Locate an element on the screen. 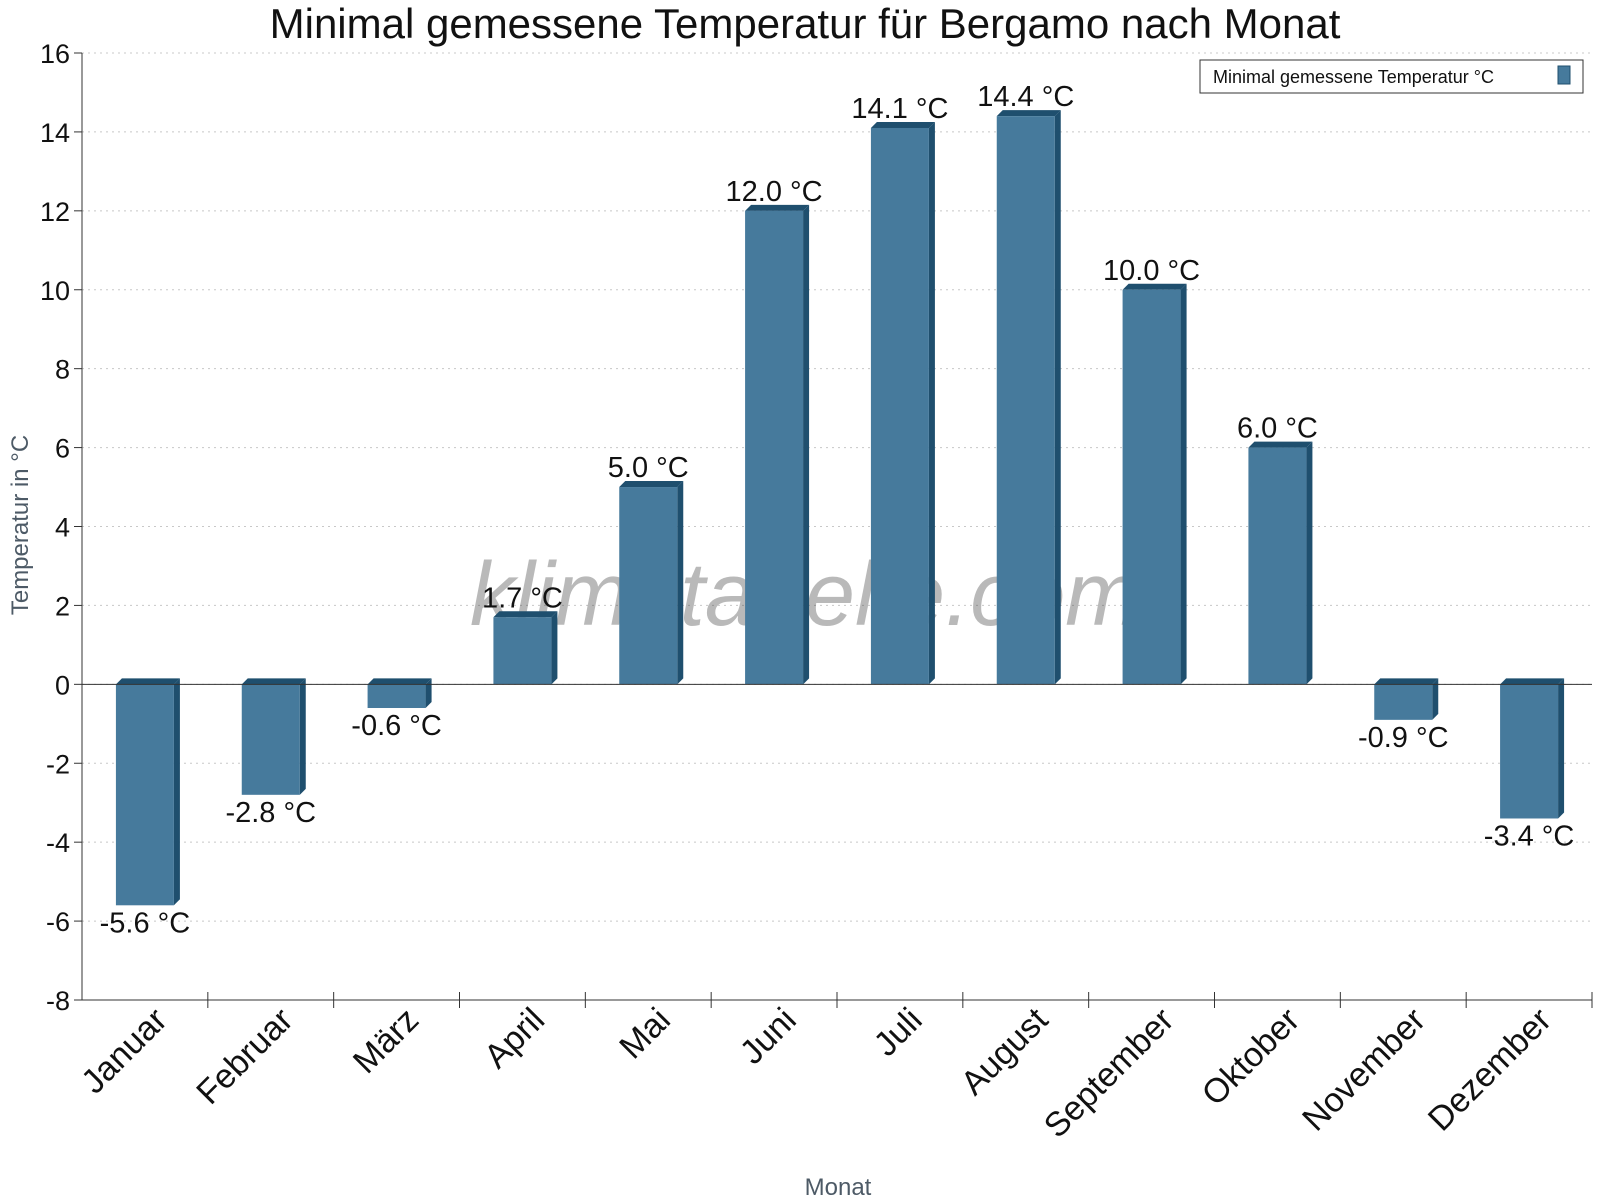 The image size is (1600, 1200). y-tick-label: 8 is located at coordinates (62, 370).